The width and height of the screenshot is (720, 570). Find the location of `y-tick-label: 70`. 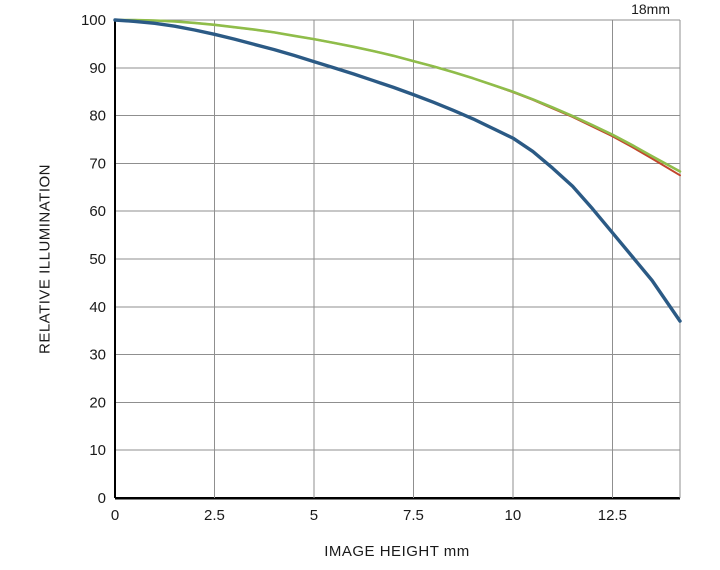

y-tick-label: 70 is located at coordinates (97, 163).